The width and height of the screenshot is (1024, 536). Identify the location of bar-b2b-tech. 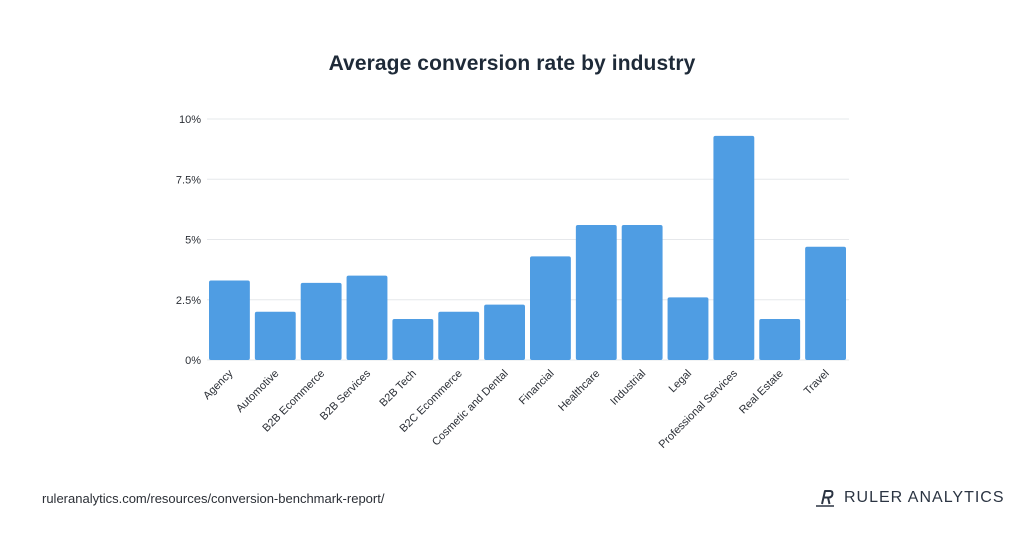
(413, 339).